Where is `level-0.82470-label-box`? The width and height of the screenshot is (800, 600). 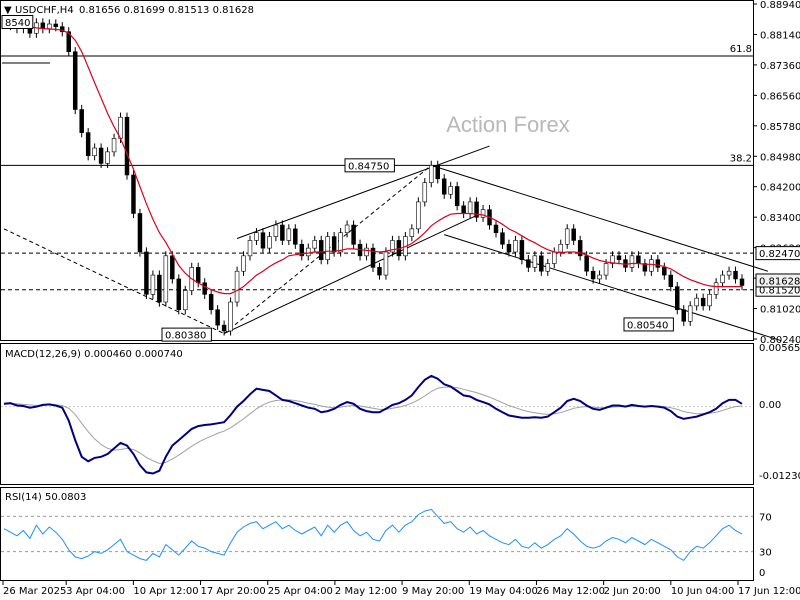
level-0.82470-label-box is located at coordinates (777, 253).